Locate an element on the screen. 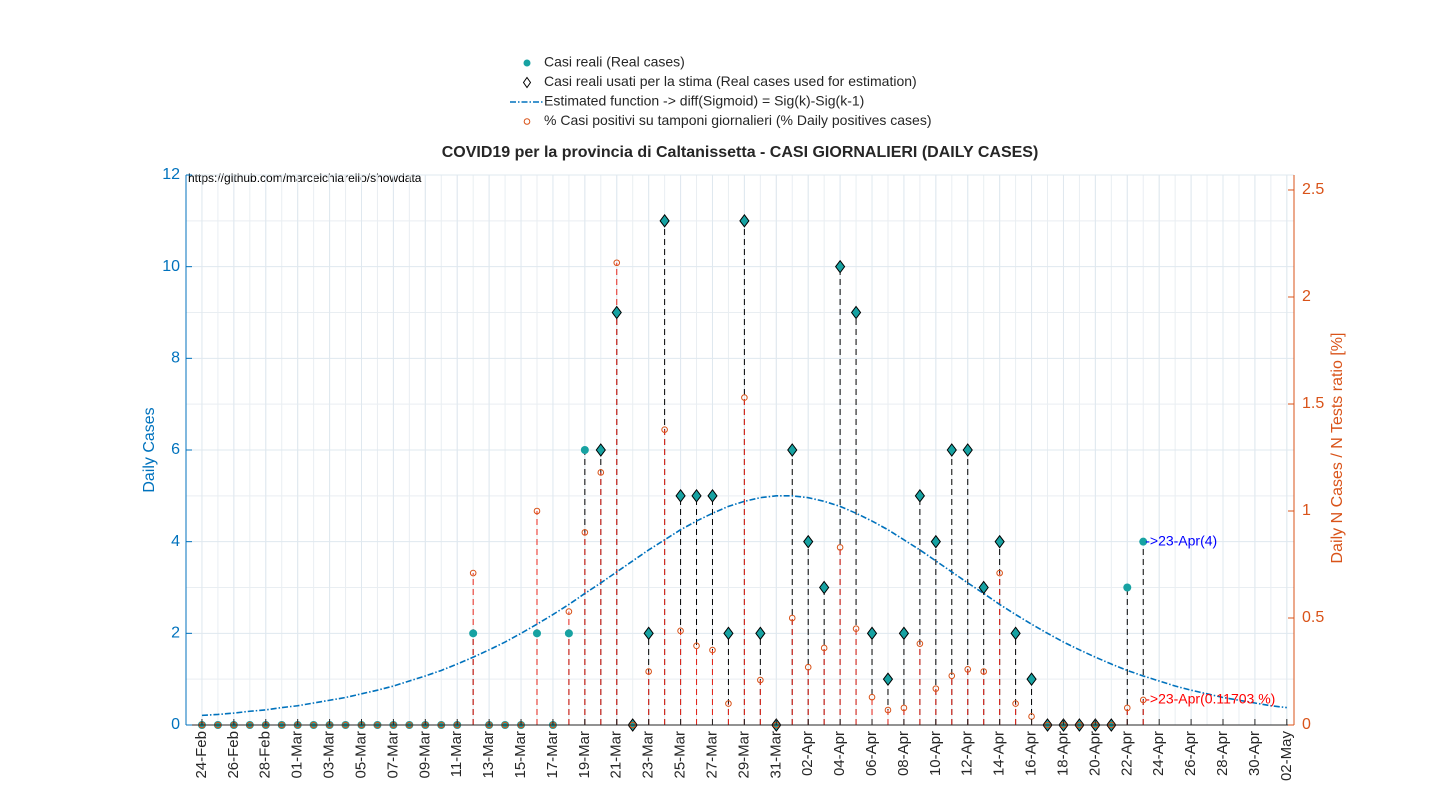 The image size is (1430, 800). legend-label: Casi reali (Real cases) is located at coordinates (614, 62).